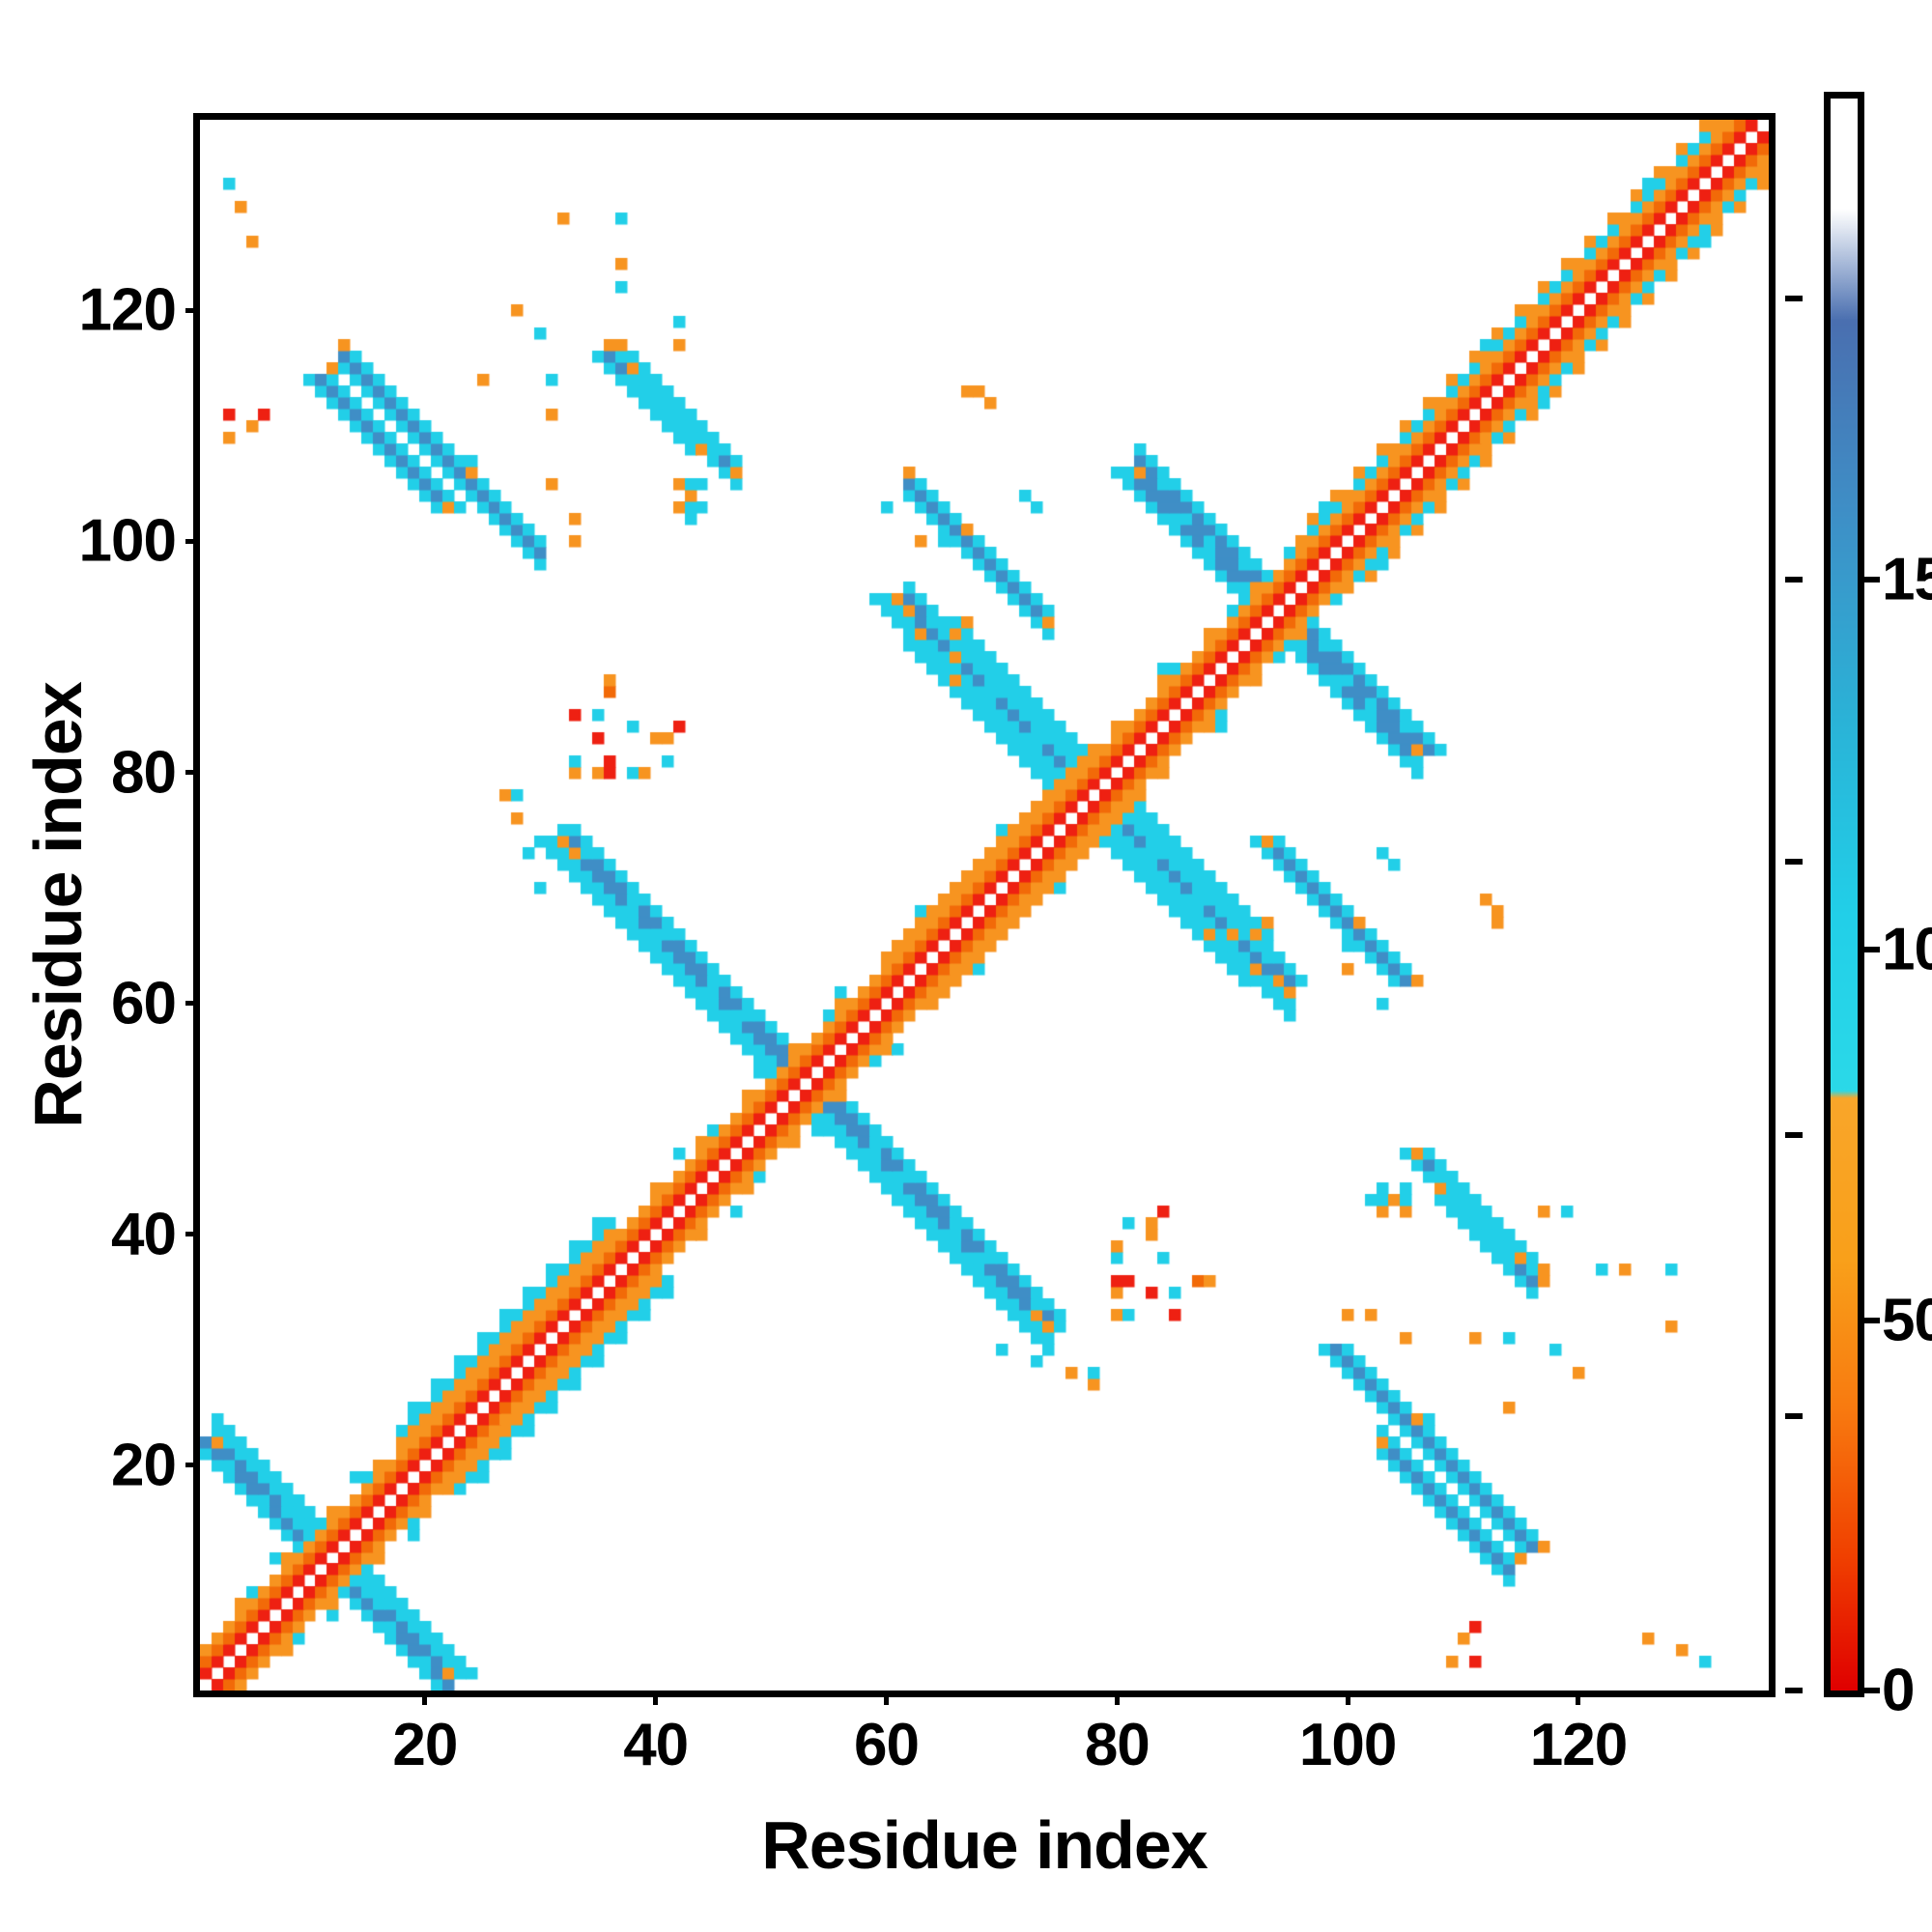 Image resolution: width=1932 pixels, height=1932 pixels. I want to click on x-tick-label-80: 80, so click(1117, 1745).